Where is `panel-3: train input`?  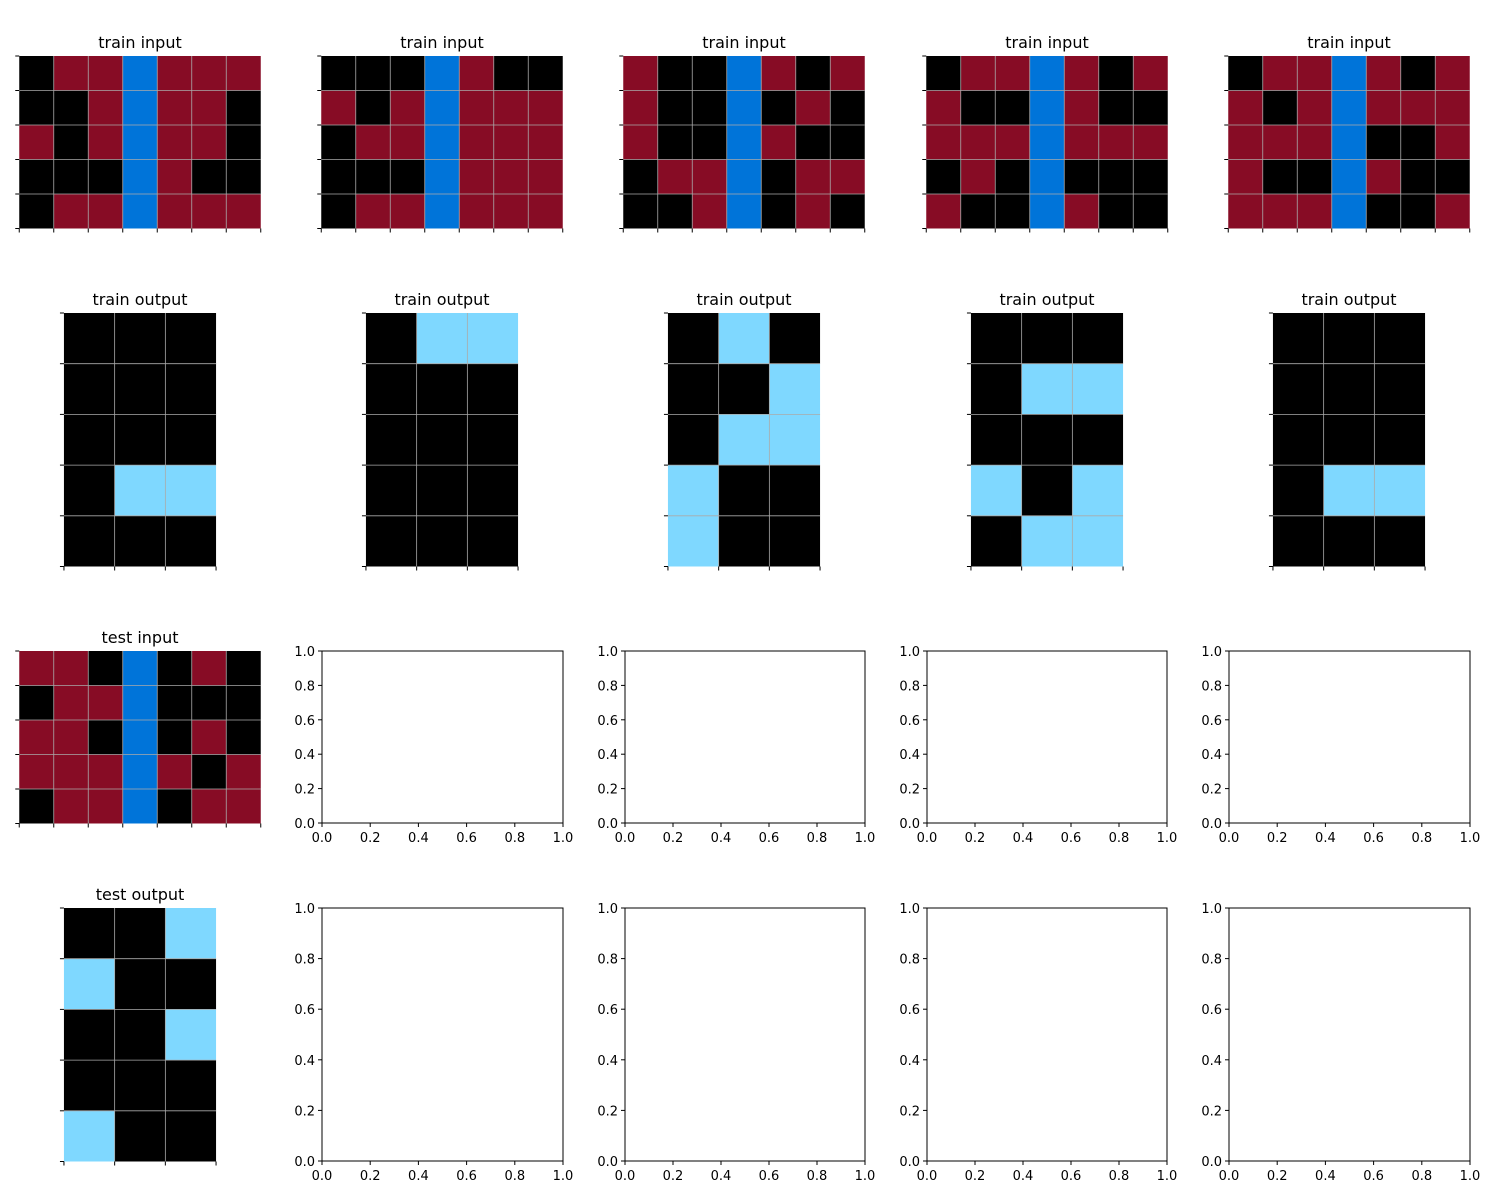 panel-3: train input is located at coordinates (1045, 133).